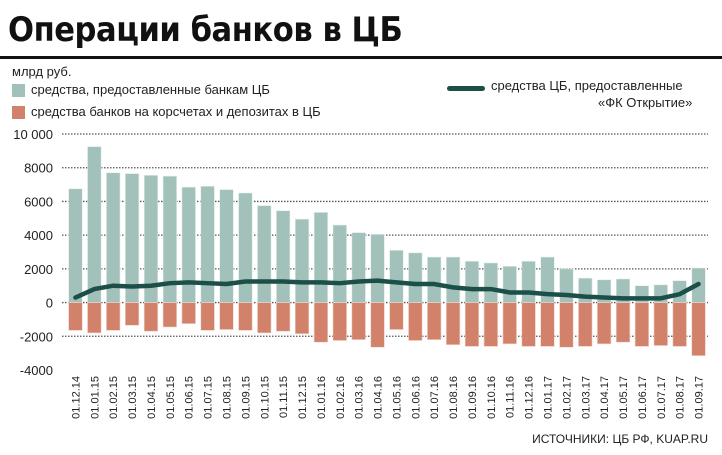  What do you see at coordinates (18, 90) in the screenshot?
I see `legend-swatch-provided` at bounding box center [18, 90].